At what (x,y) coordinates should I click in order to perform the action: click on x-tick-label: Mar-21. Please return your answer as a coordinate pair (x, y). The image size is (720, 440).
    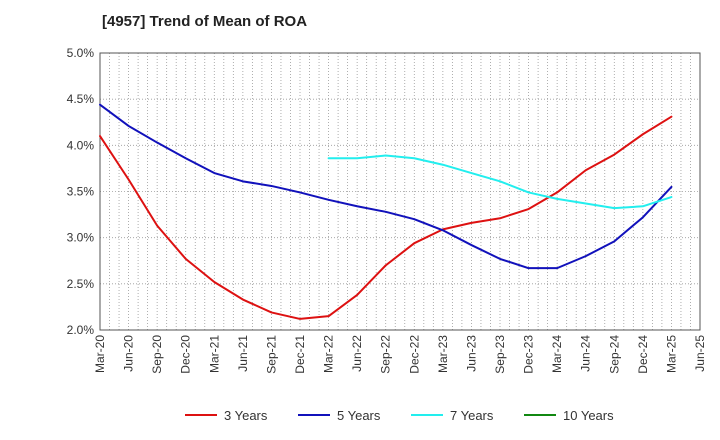
    Looking at the image, I should click on (214, 354).